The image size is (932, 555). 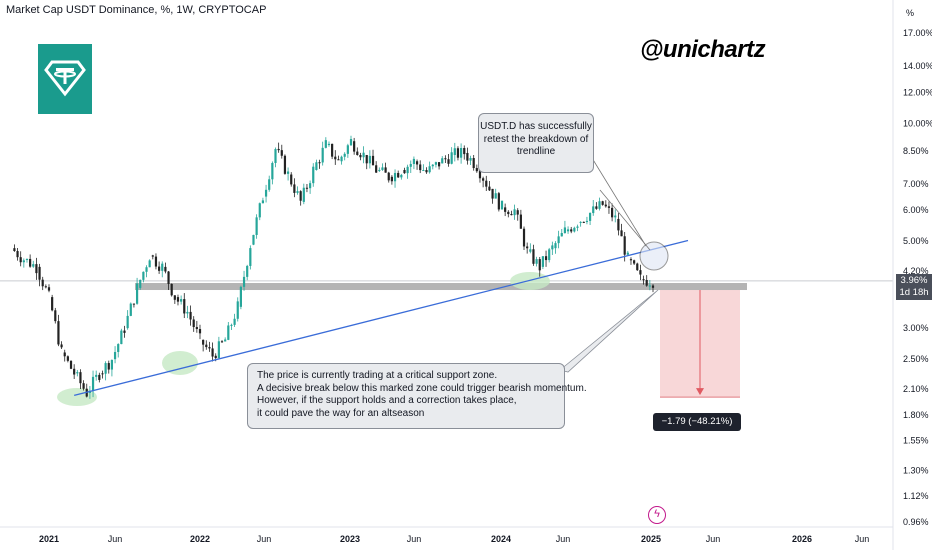 I want to click on last-price-value: 3.96%, so click(x=914, y=280).